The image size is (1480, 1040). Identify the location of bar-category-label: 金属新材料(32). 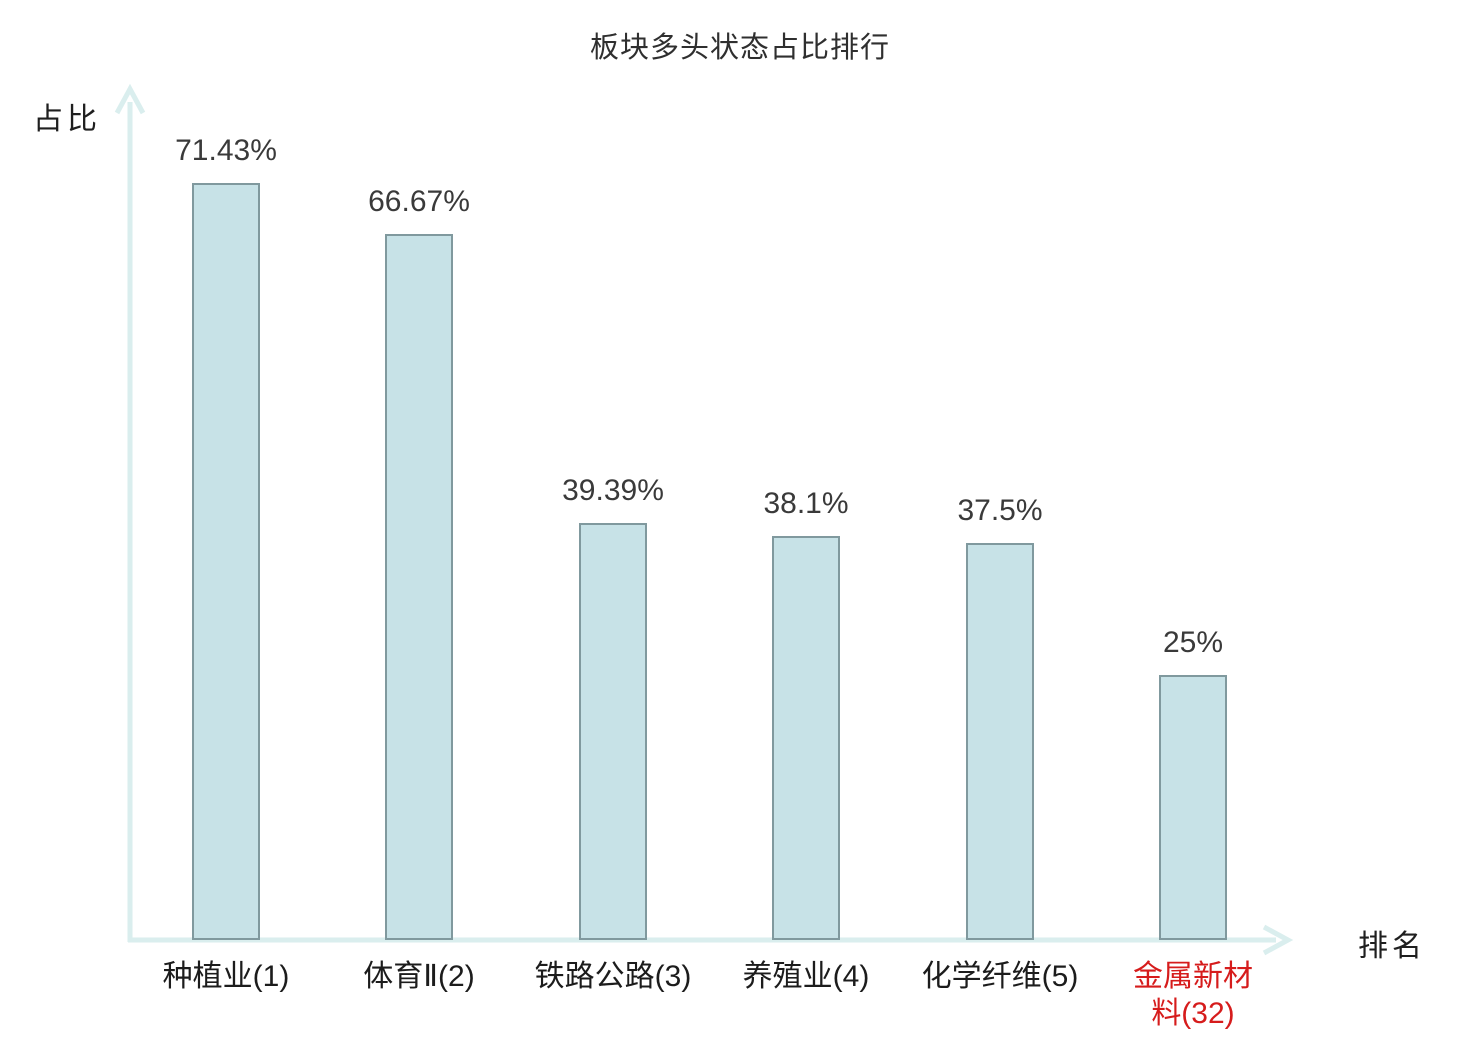
(1193, 995).